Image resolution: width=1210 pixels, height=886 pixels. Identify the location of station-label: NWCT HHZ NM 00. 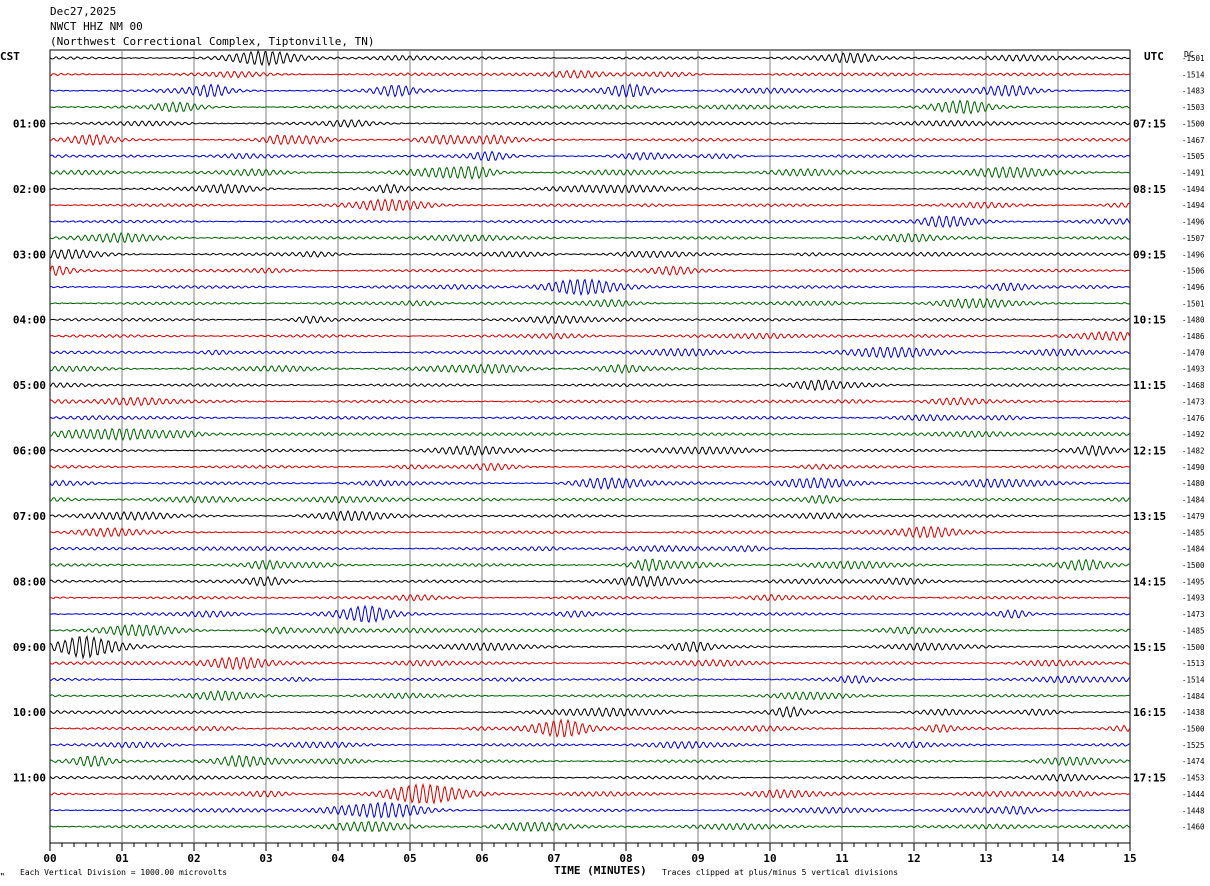
(96, 26).